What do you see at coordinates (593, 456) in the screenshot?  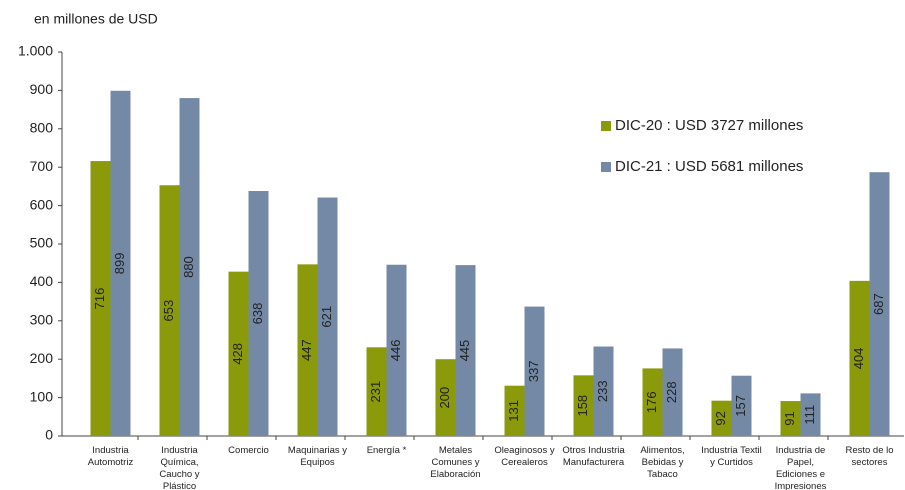 I see `x-tick-label: Otros Industria Manufacturera` at bounding box center [593, 456].